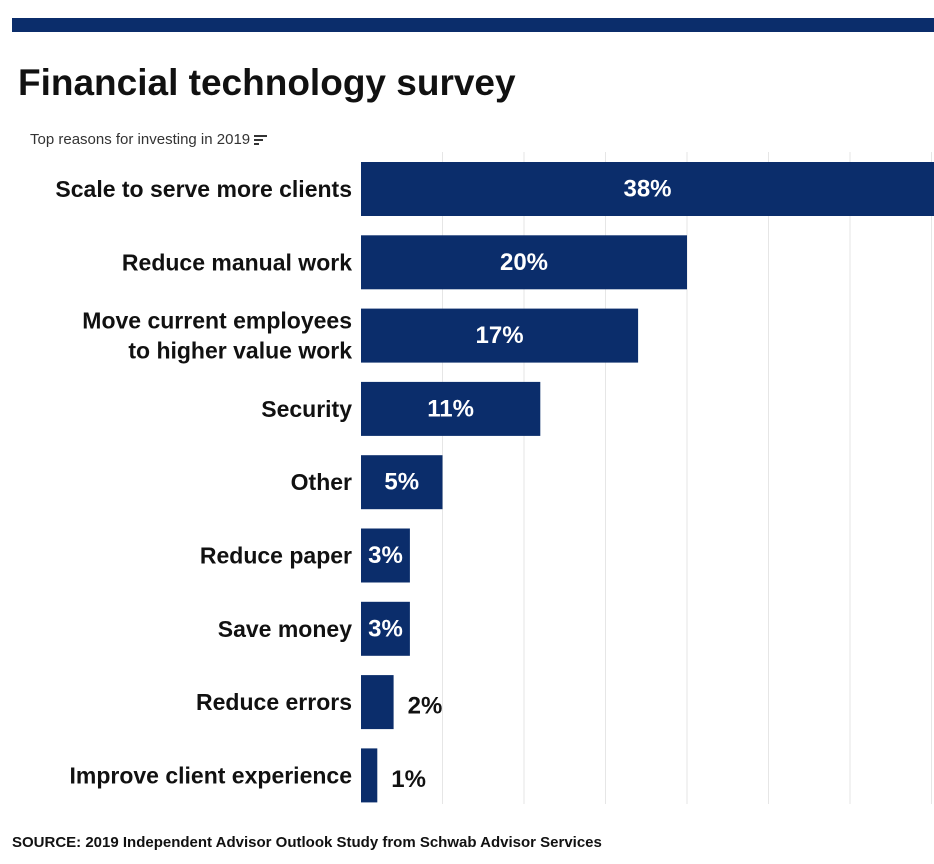  What do you see at coordinates (210, 775) in the screenshot?
I see `category-label: Improve client experience` at bounding box center [210, 775].